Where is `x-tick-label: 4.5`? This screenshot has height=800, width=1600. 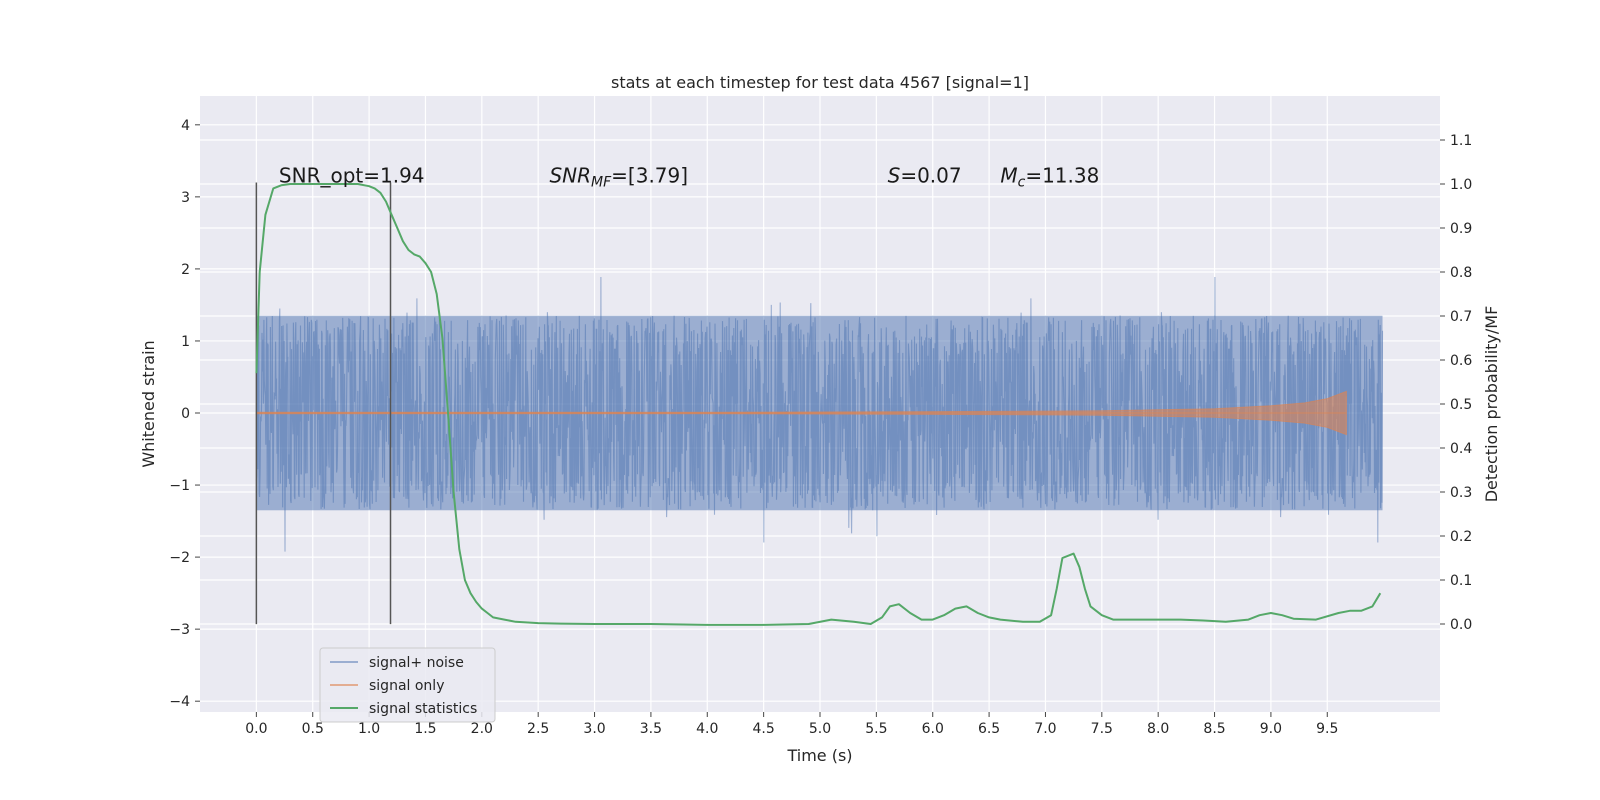
x-tick-label: 4.5 is located at coordinates (764, 729).